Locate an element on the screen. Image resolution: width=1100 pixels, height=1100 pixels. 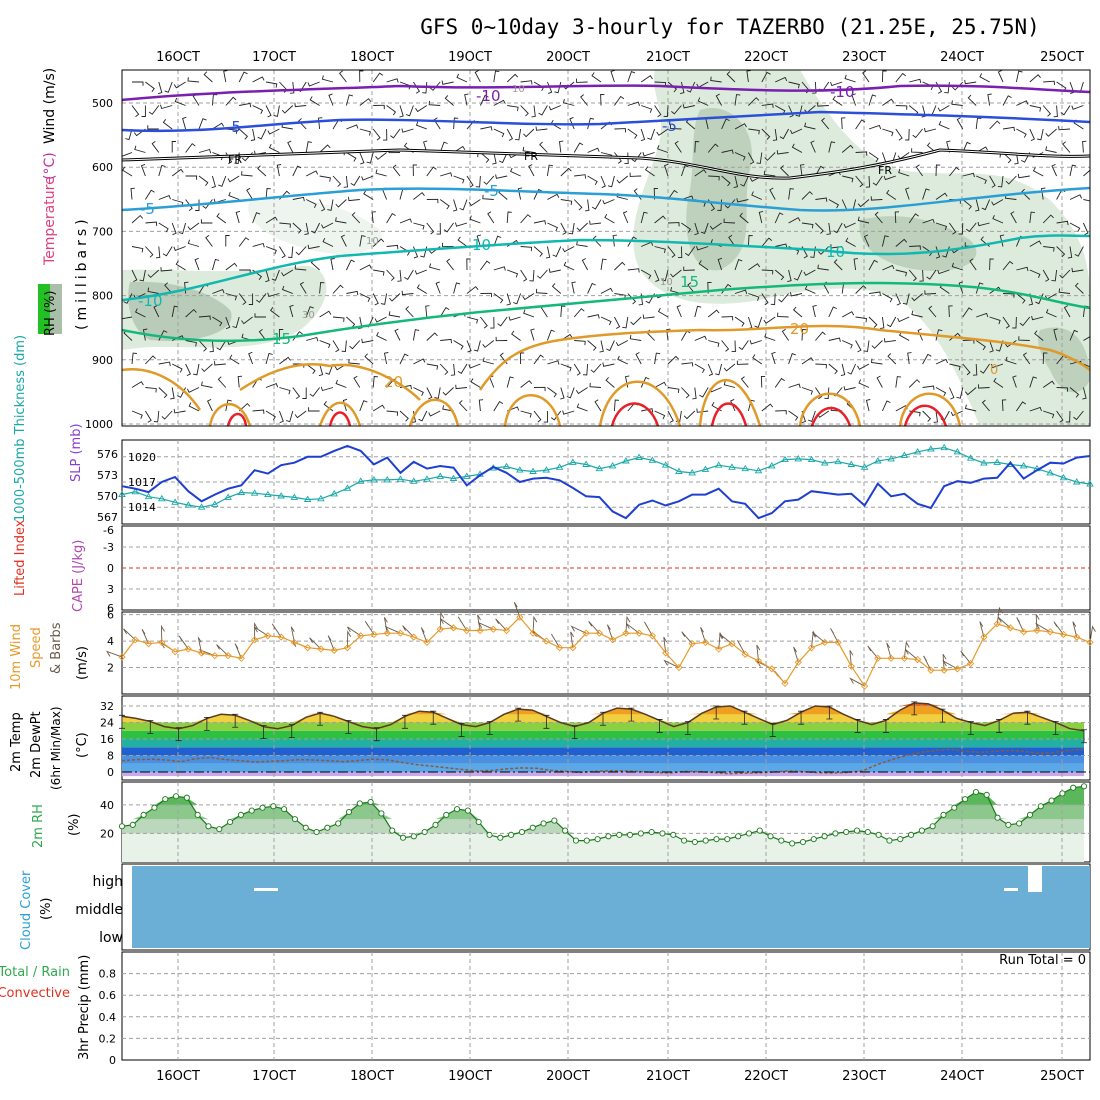
label-rh: RH (%) is located at coordinates (50, 313).